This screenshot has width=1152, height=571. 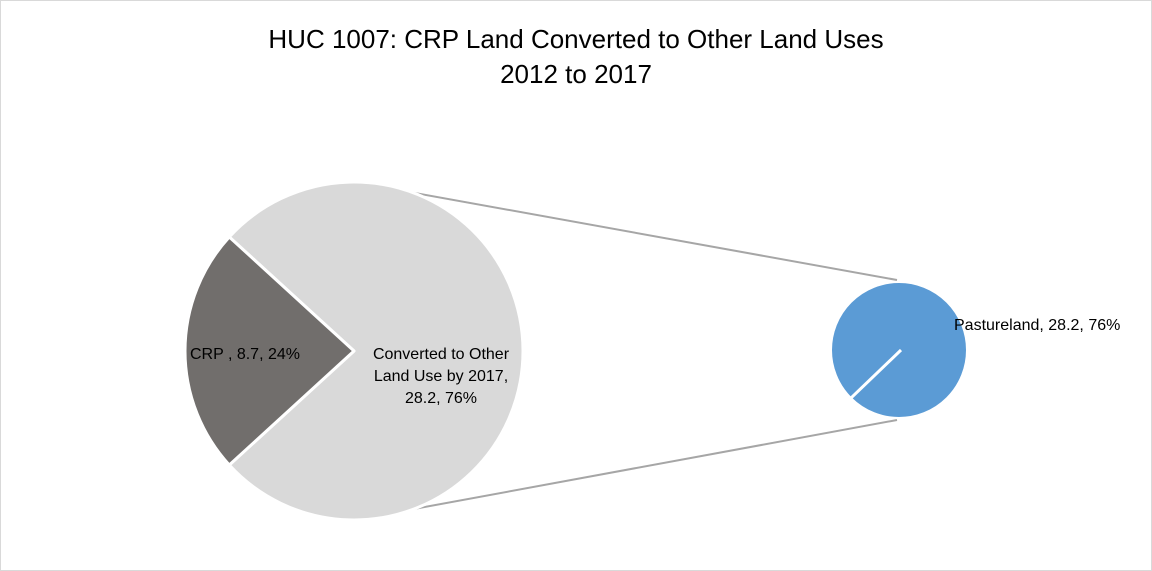 I want to click on connector-line-bottom, so click(x=625, y=470).